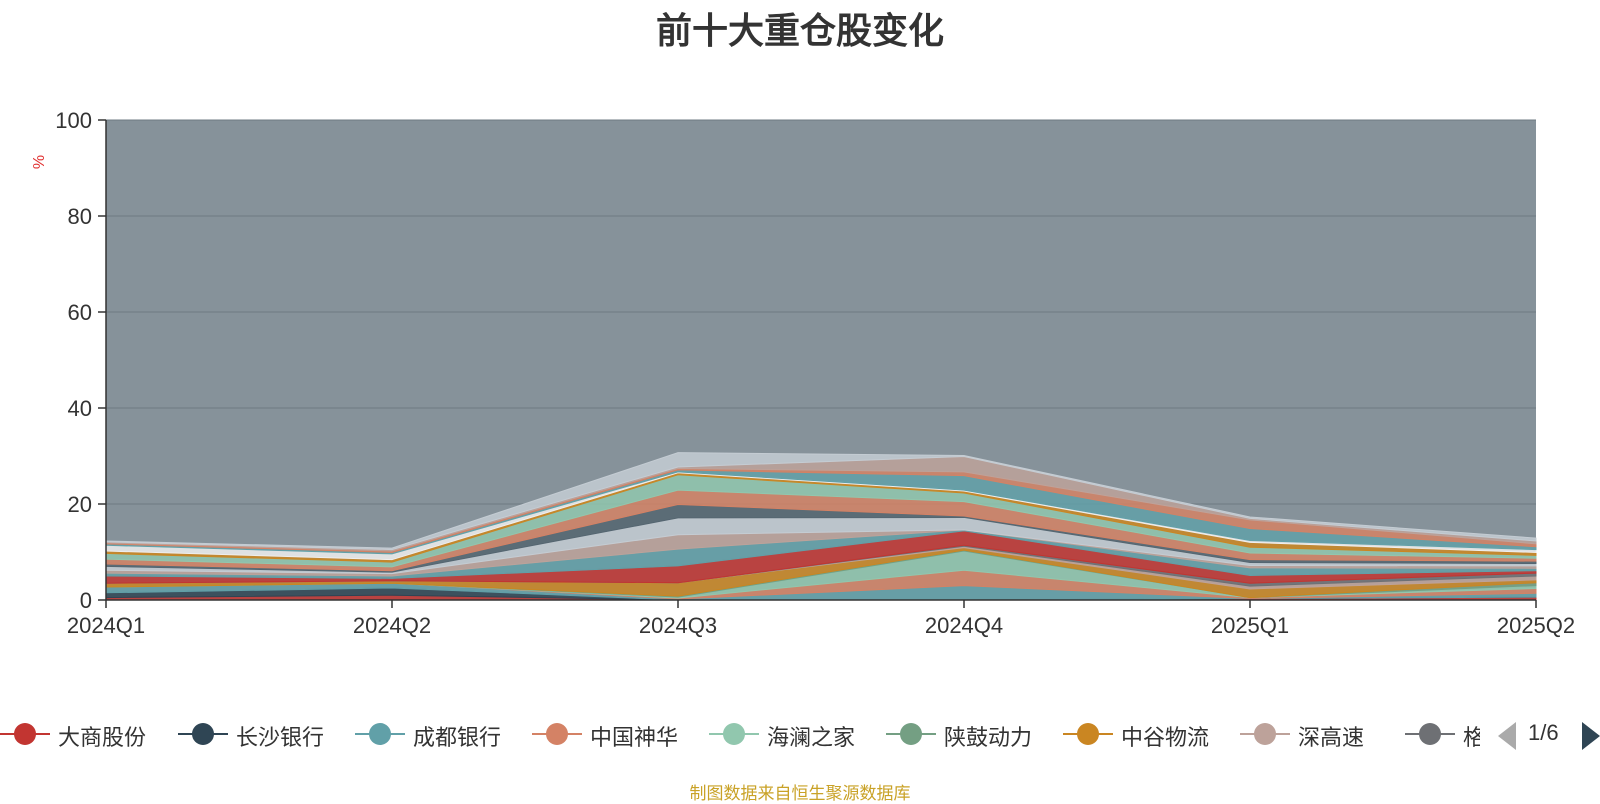 The image size is (1600, 804). I want to click on y-tick-label-0: 0, so click(86, 600).